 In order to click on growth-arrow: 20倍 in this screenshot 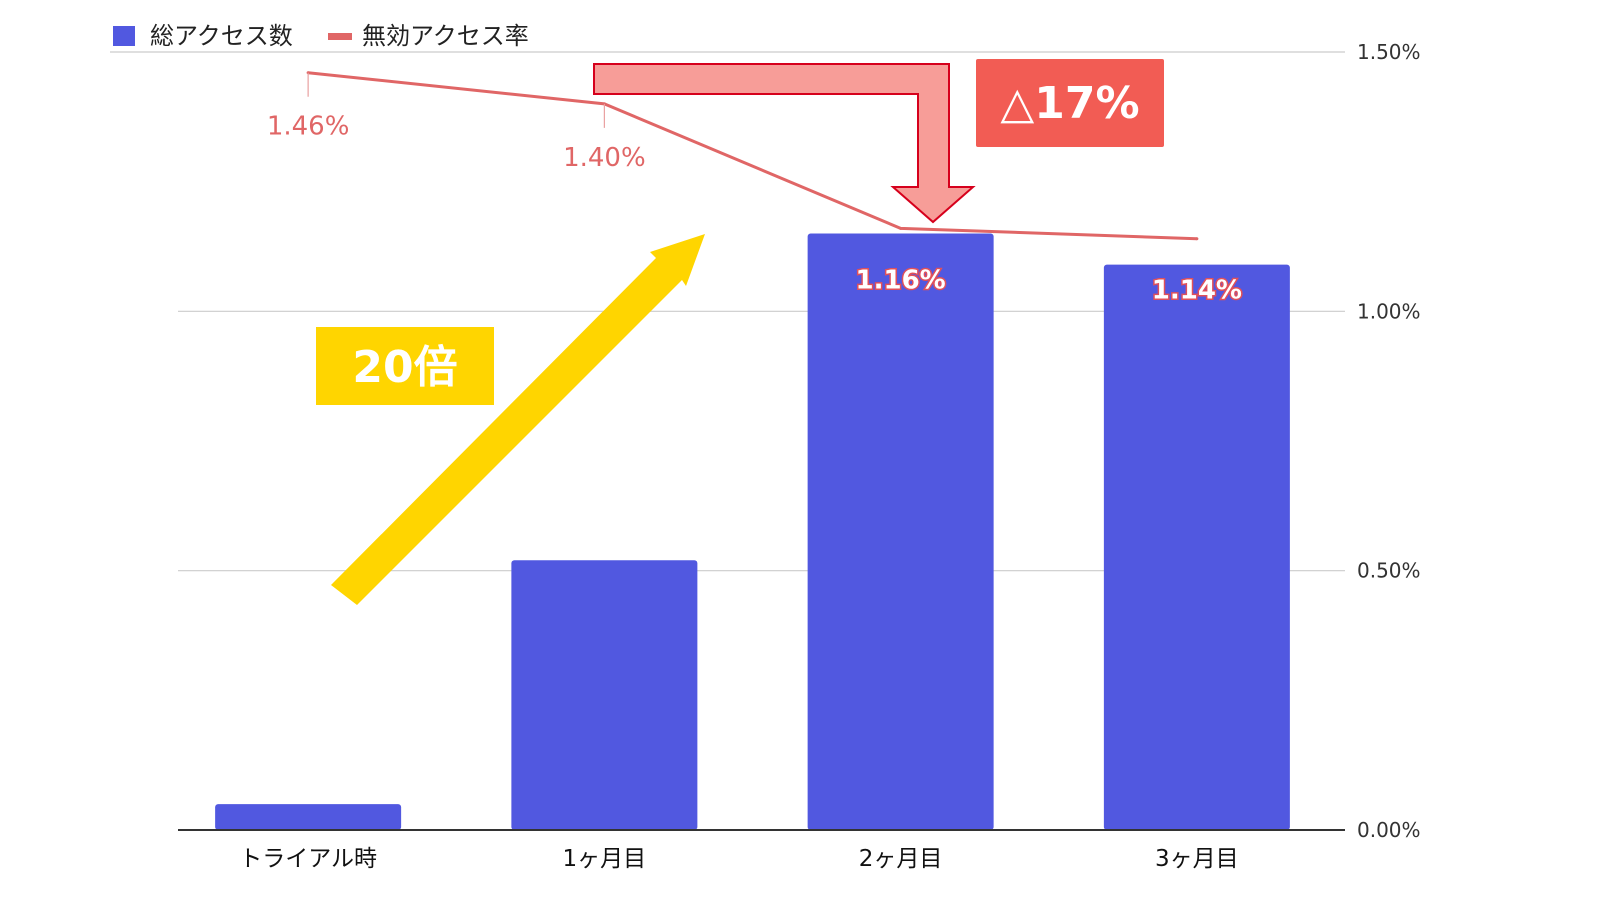, I will do `click(510, 419)`.